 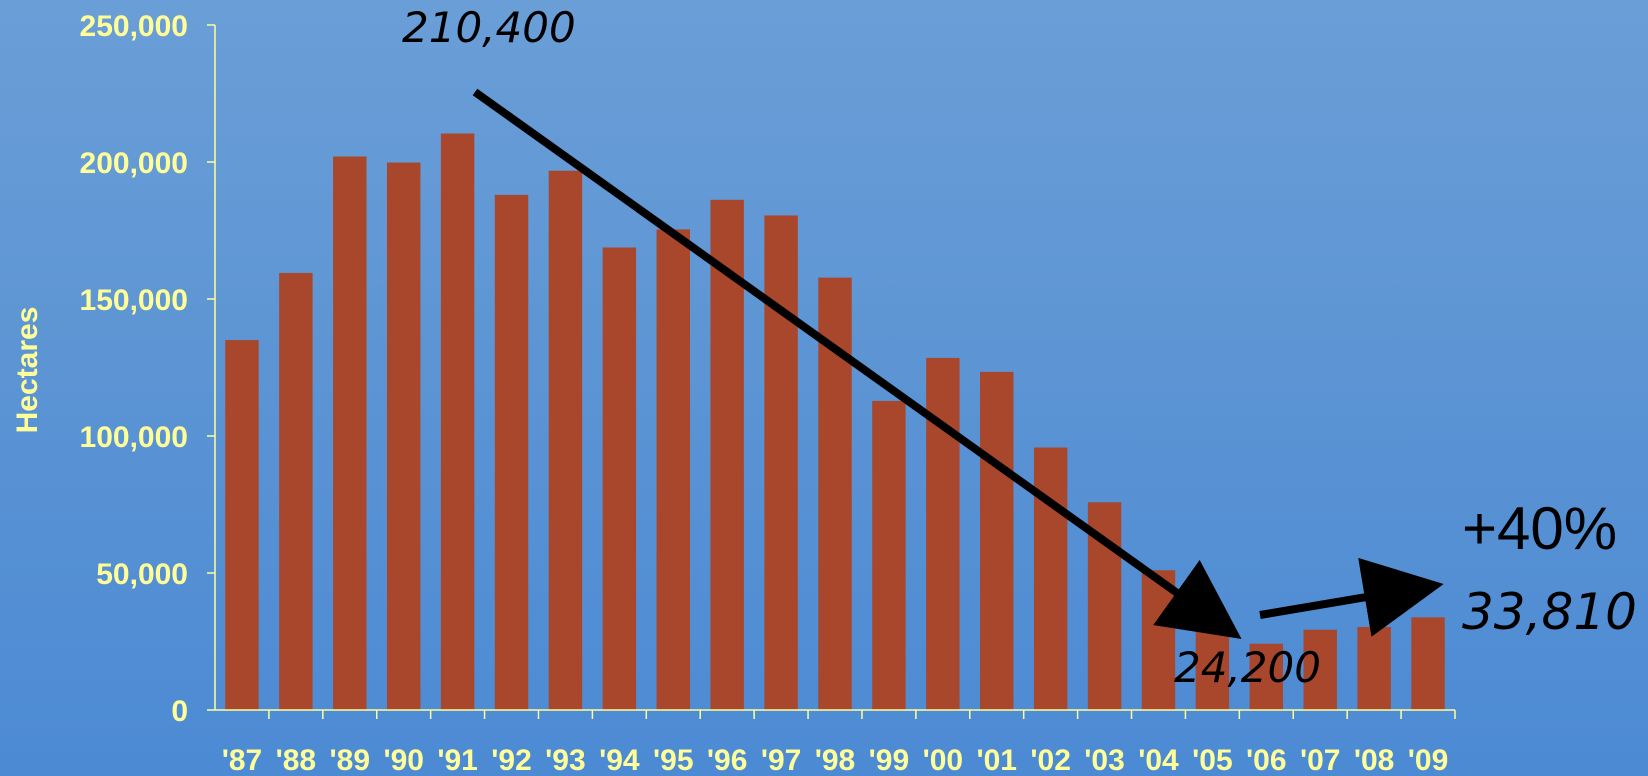 I want to click on y-tick-label: 200,000, so click(x=134, y=163).